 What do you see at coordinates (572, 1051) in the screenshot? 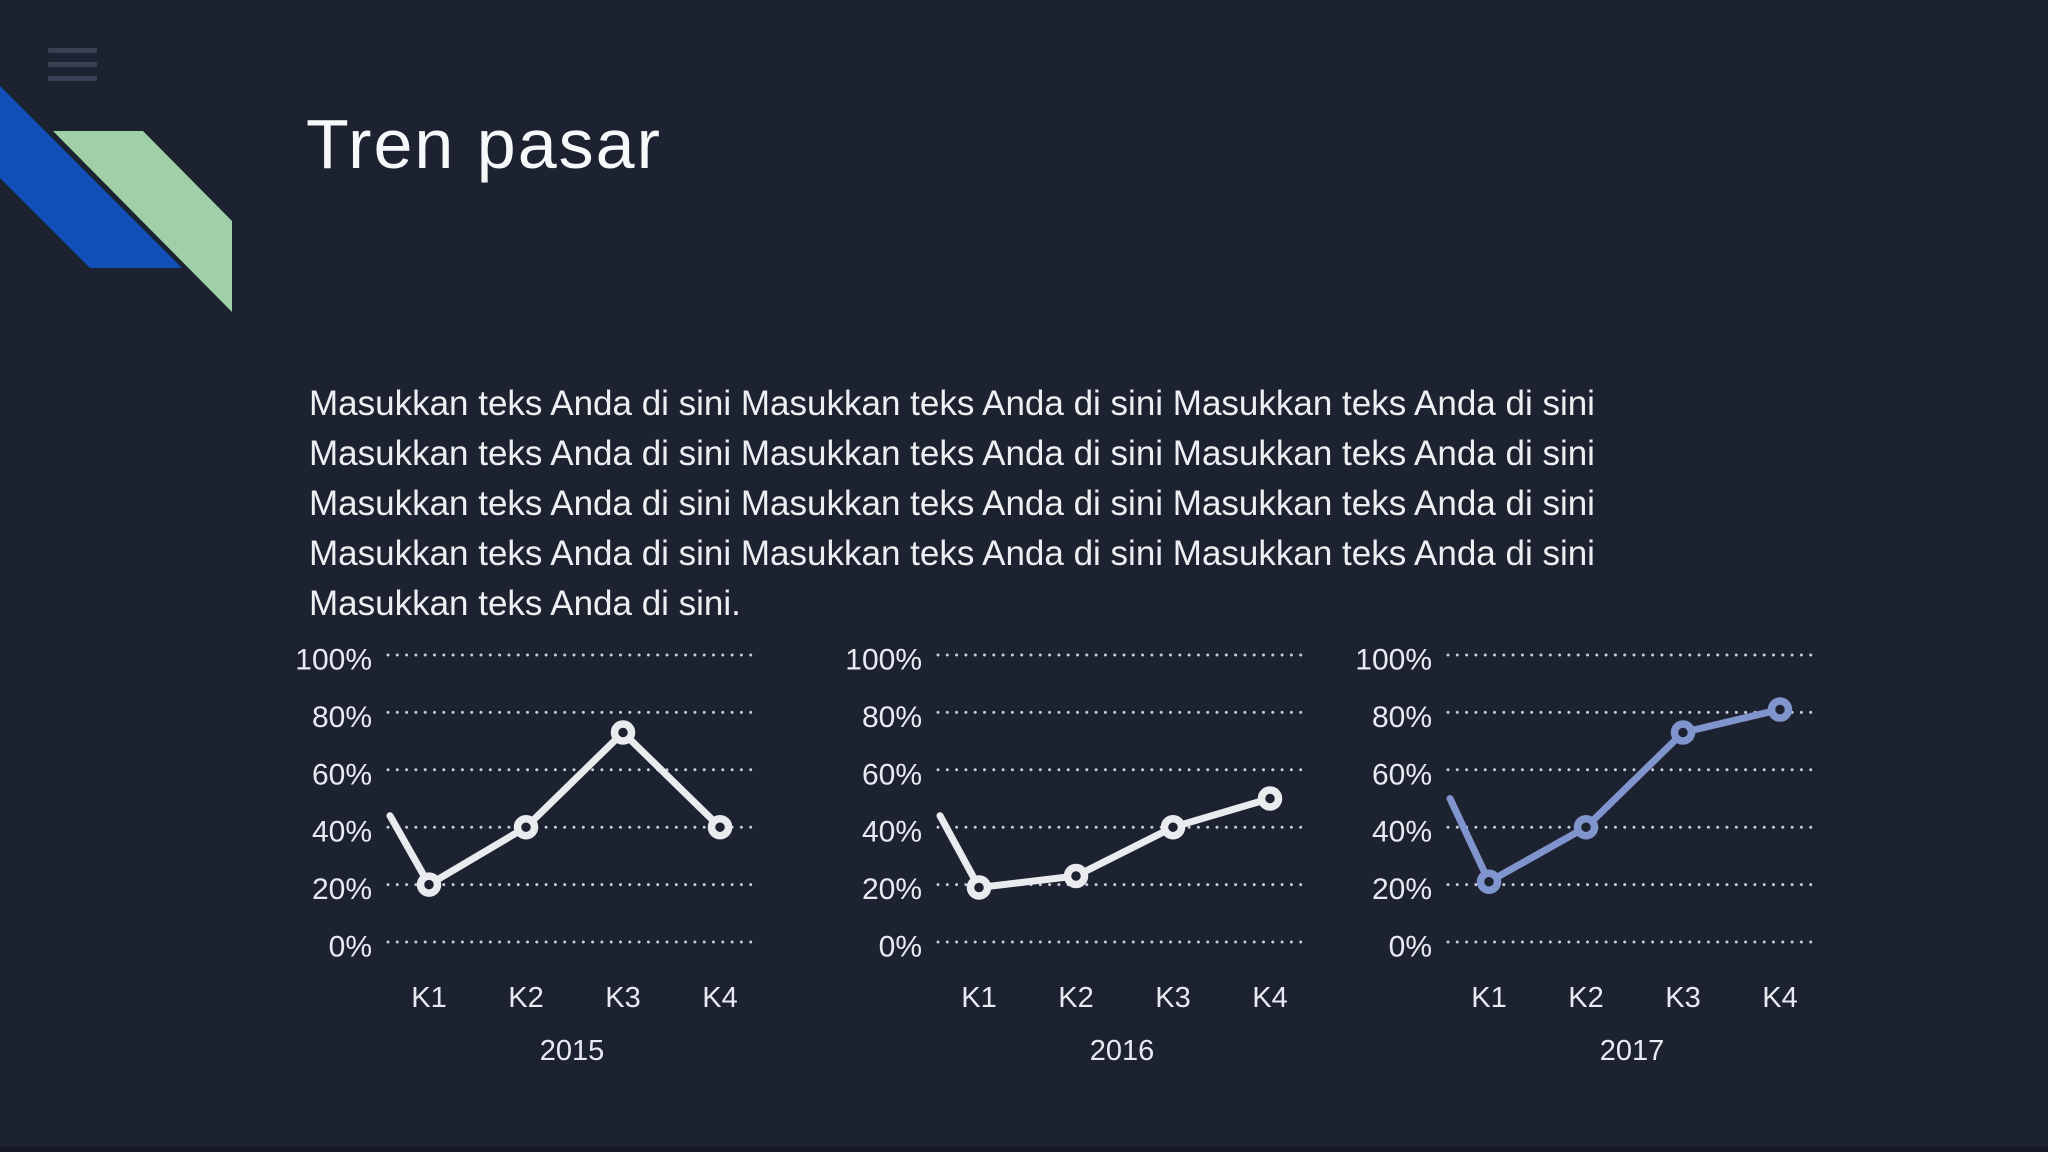
I see `year-label: 2015` at bounding box center [572, 1051].